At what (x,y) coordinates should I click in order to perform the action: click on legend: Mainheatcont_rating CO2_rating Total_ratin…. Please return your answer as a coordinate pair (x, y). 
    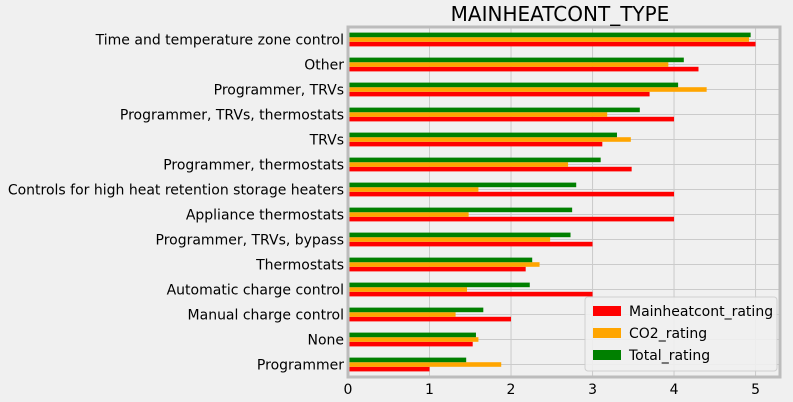
    Looking at the image, I should click on (681, 334).